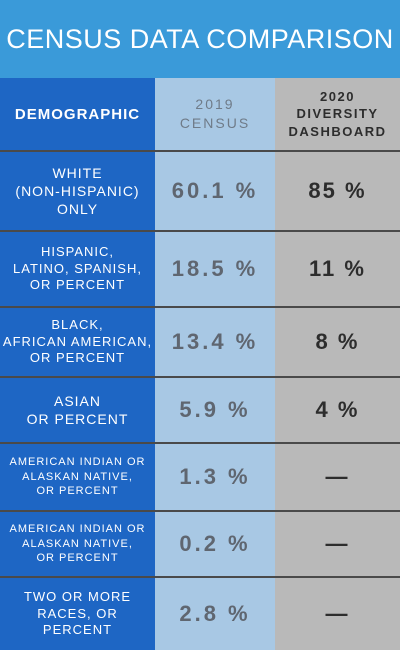 The image size is (400, 650). I want to click on page-title: CENSUS DATA COMPARISON, so click(200, 38).